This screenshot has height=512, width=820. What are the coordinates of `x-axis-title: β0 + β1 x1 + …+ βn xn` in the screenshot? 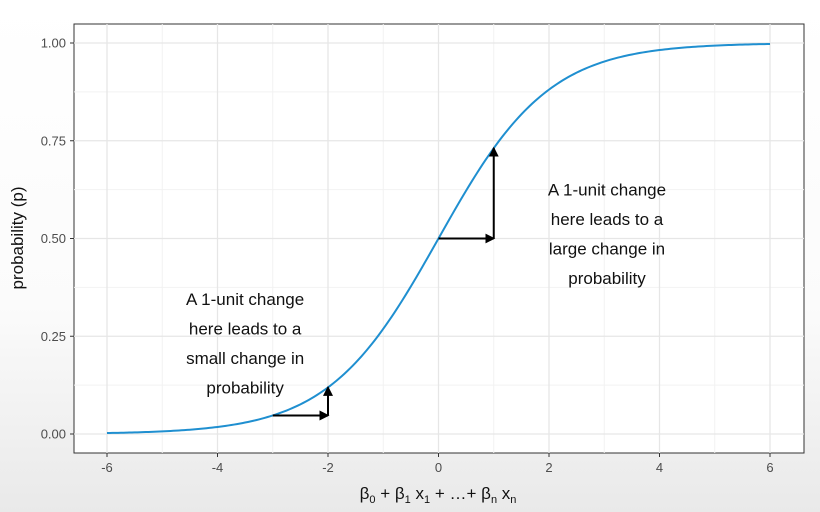 It's located at (438, 495).